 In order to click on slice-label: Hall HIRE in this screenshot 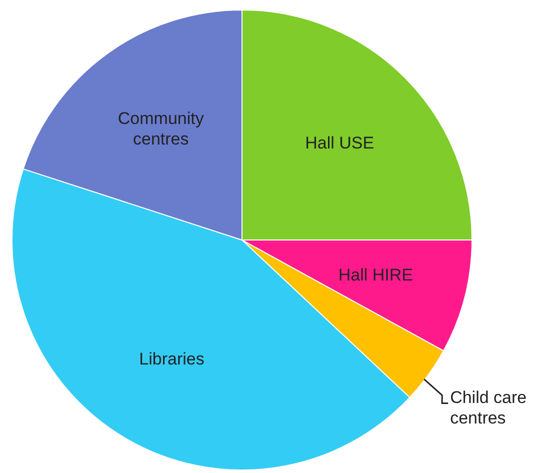, I will do `click(375, 274)`.